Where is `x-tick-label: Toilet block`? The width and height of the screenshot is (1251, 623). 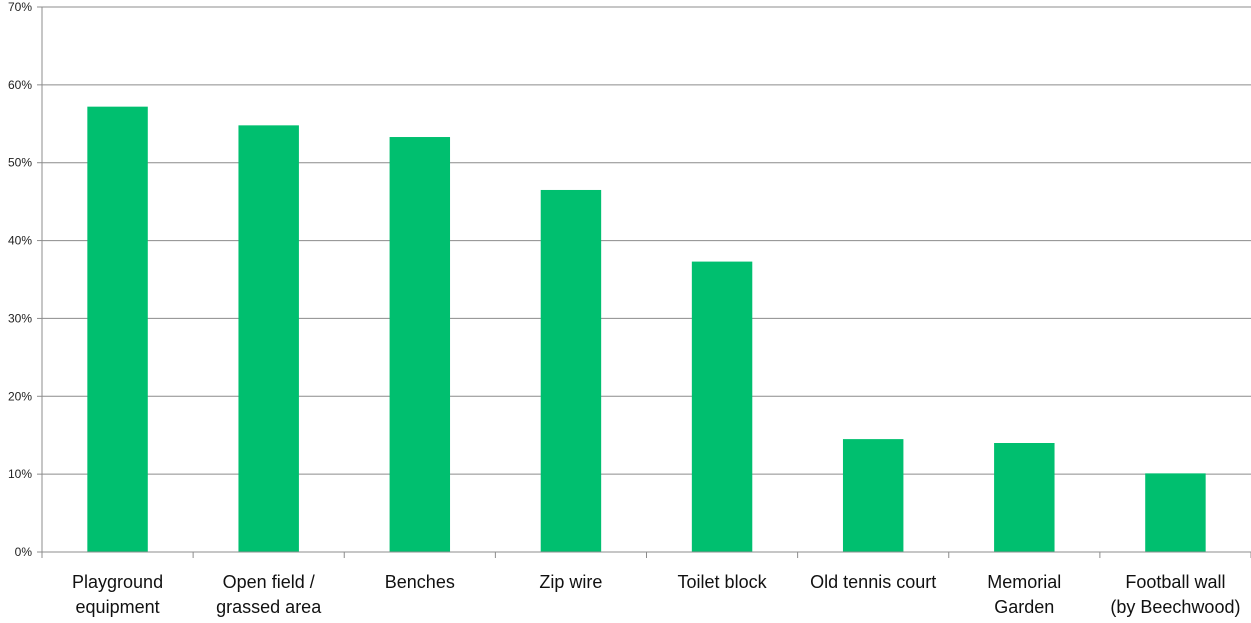
x-tick-label: Toilet block is located at coordinates (723, 582).